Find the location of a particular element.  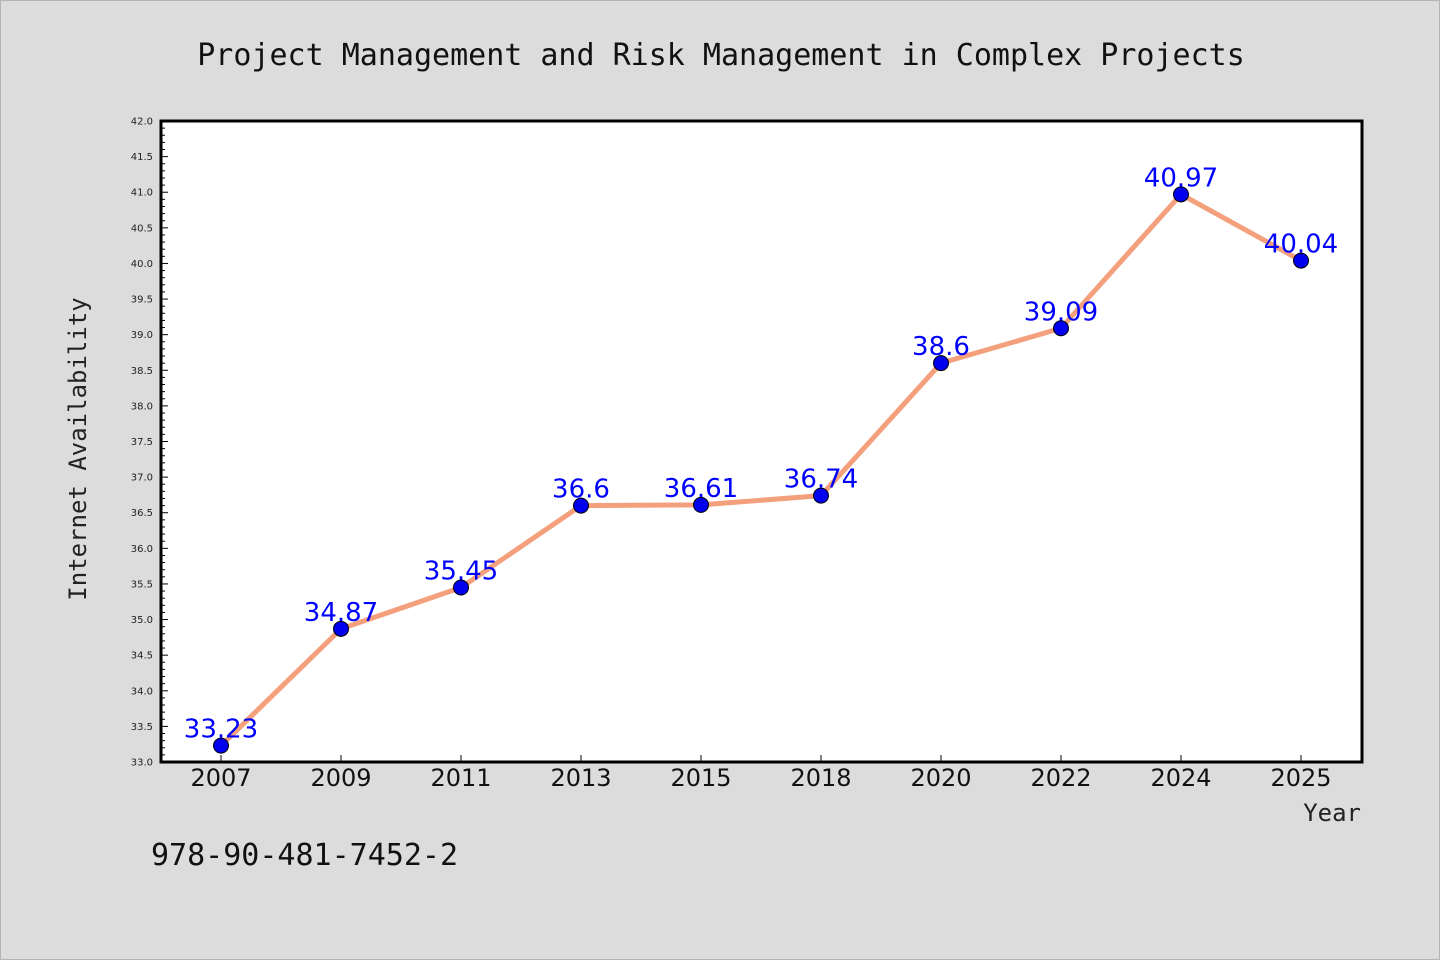

data-label: 35.45 is located at coordinates (461, 572).